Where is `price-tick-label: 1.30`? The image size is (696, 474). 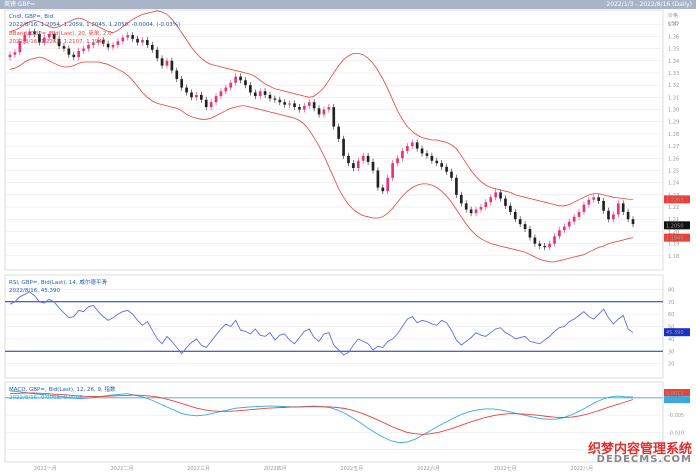 price-tick-label: 1.30 is located at coordinates (673, 111).